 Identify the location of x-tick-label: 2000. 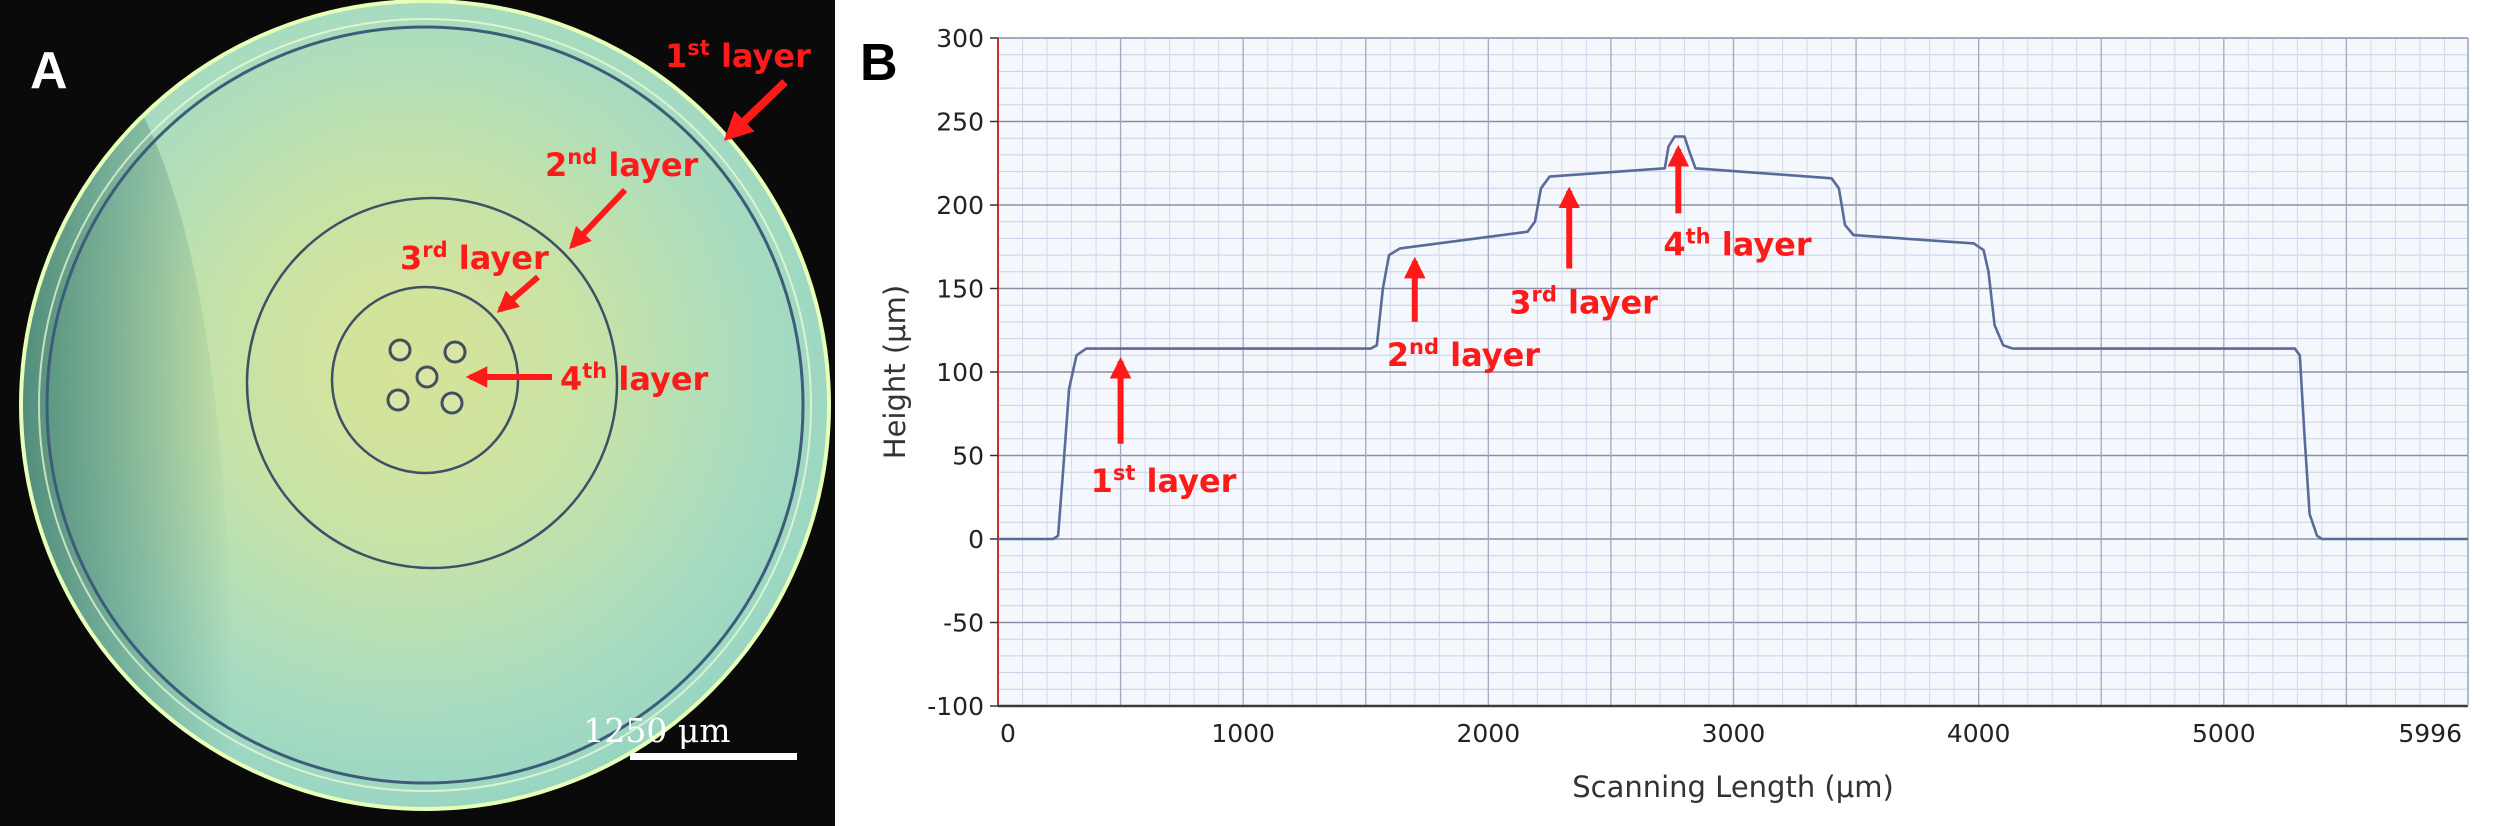
(1489, 733).